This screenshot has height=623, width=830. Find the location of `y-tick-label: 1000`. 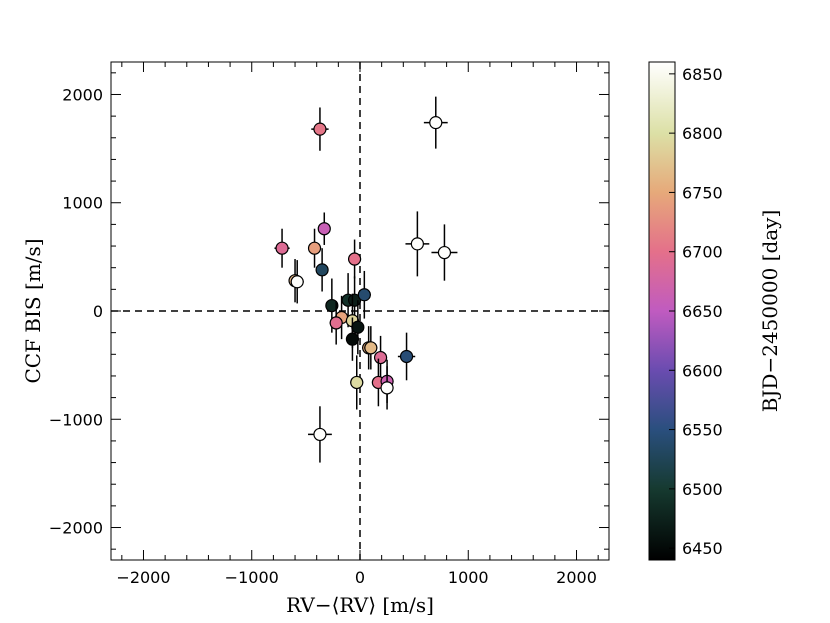

y-tick-label: 1000 is located at coordinates (82, 203).